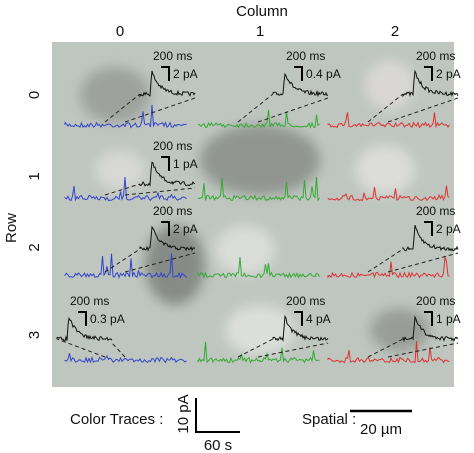 The image size is (474, 453). I want to click on row-label: Row, so click(11, 228).